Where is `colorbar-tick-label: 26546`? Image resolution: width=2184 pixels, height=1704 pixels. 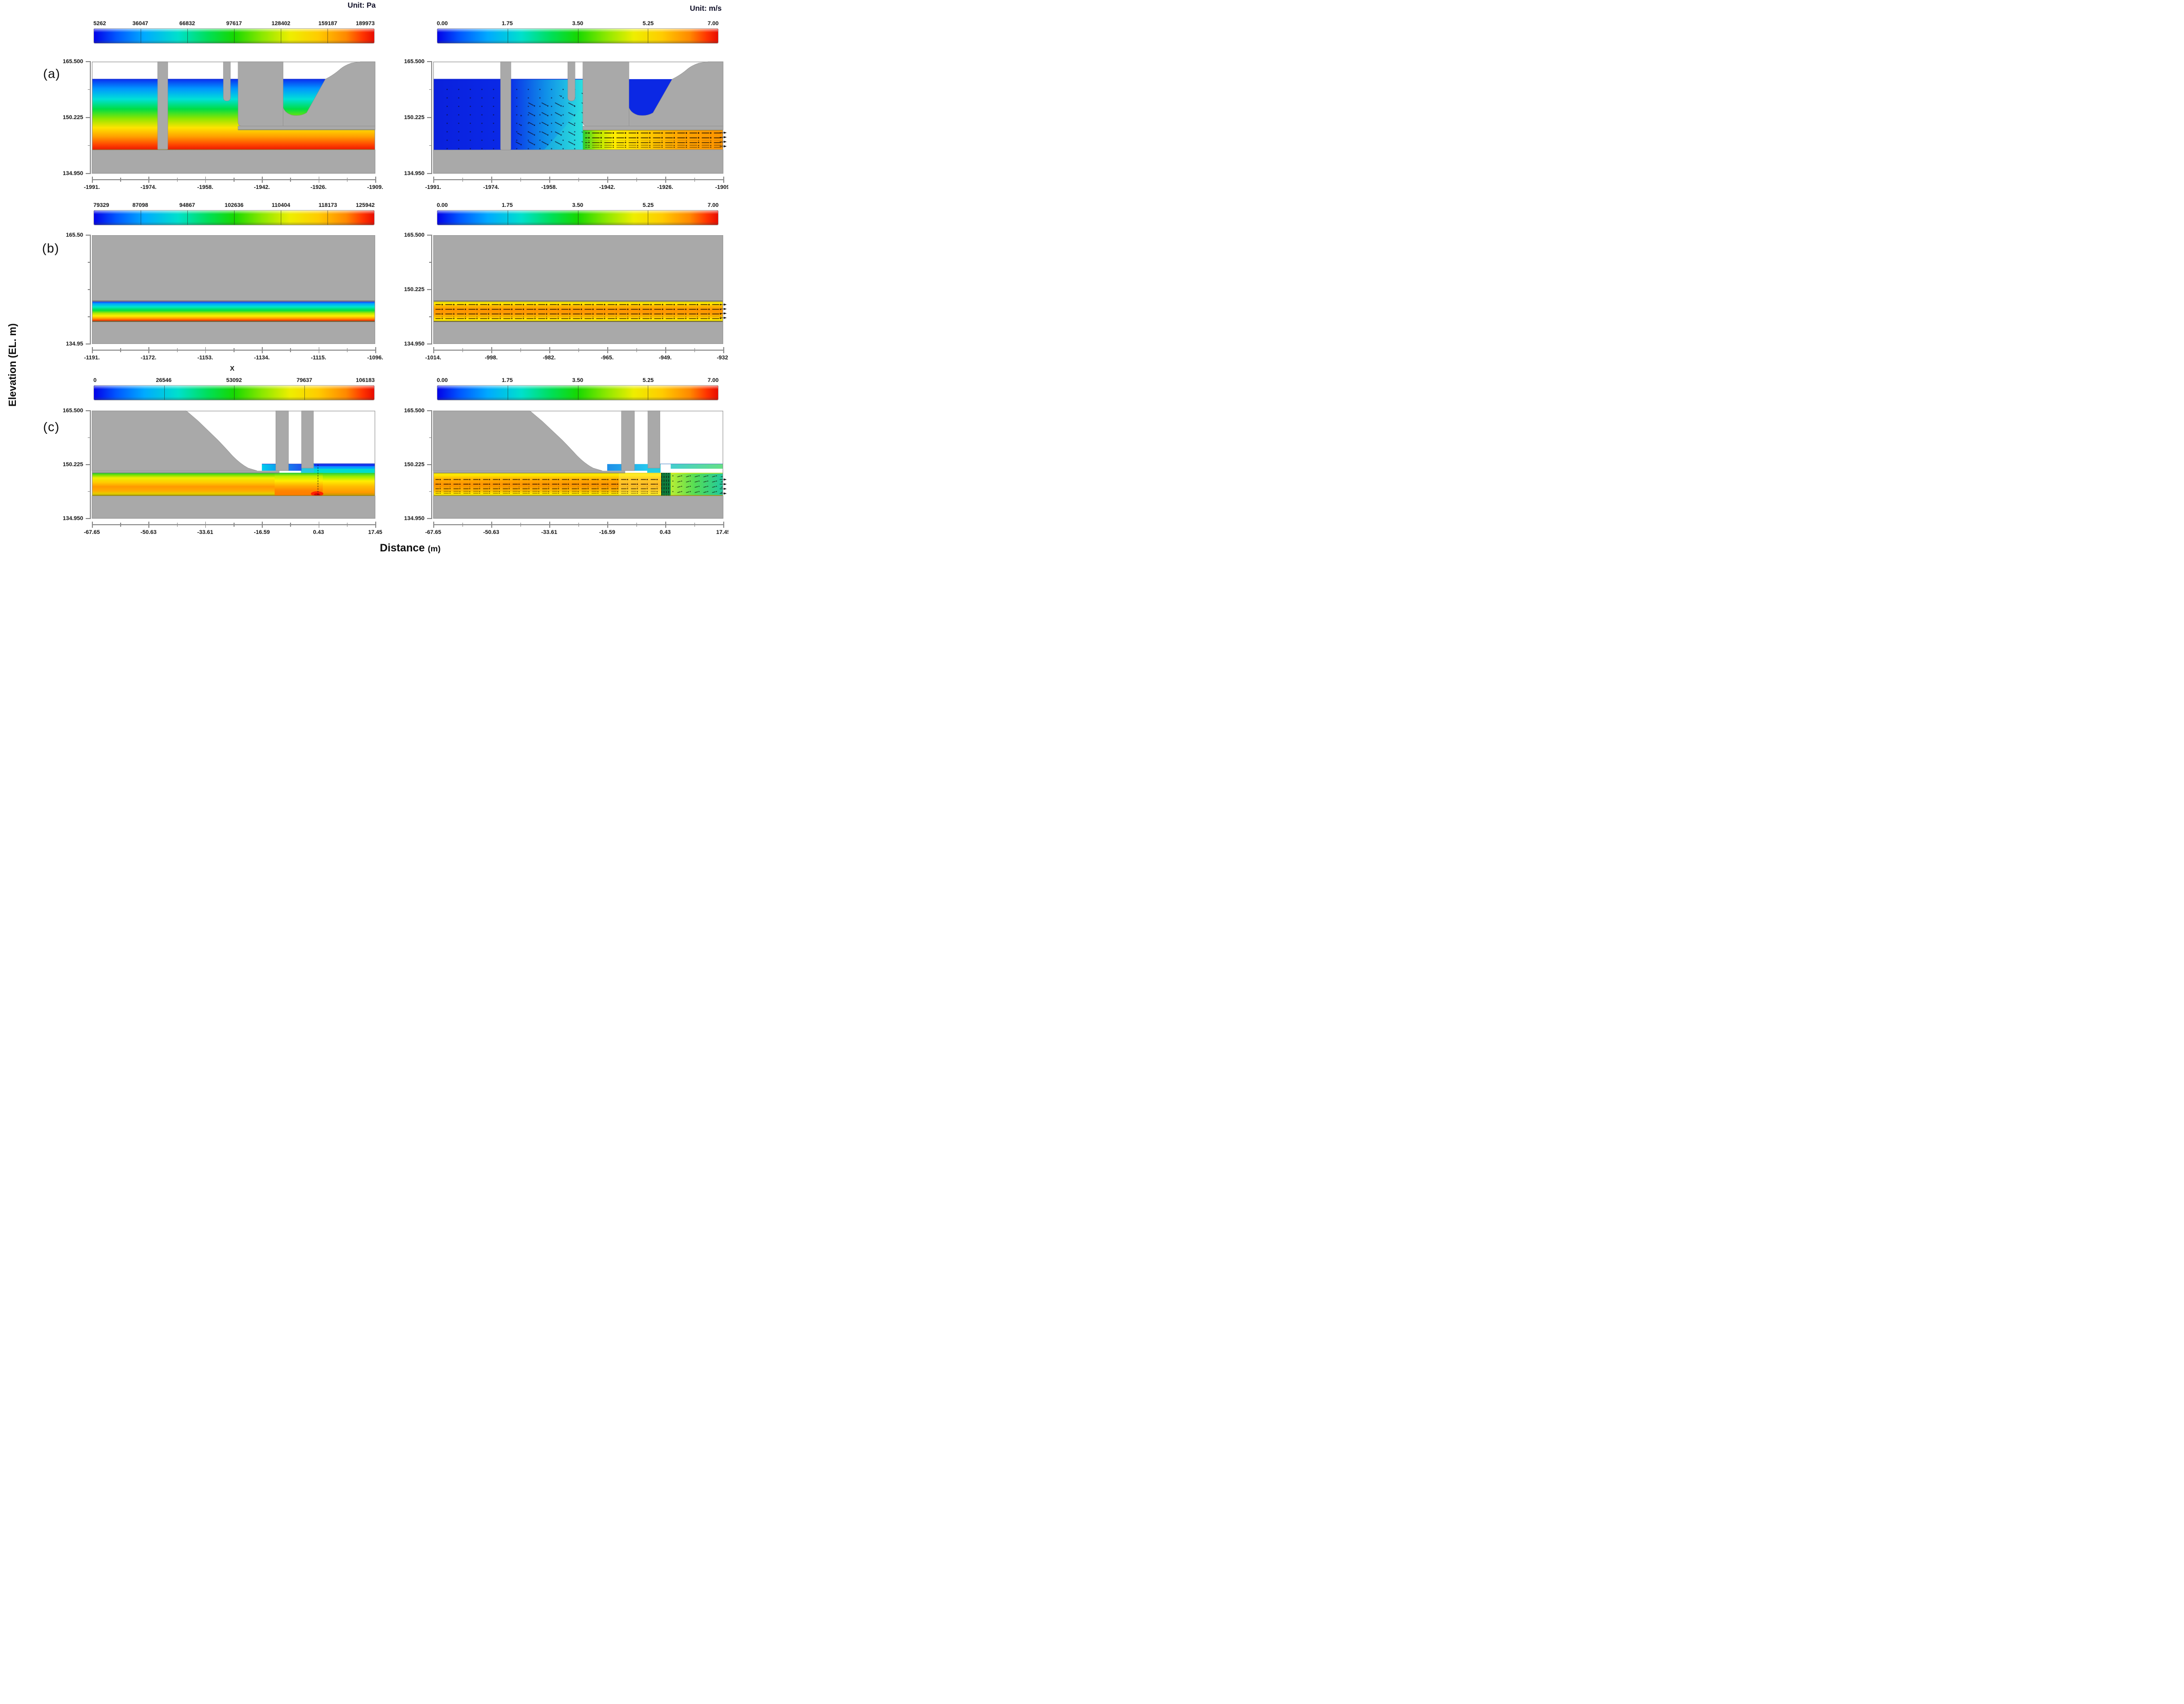 colorbar-tick-label: 26546 is located at coordinates (164, 380).